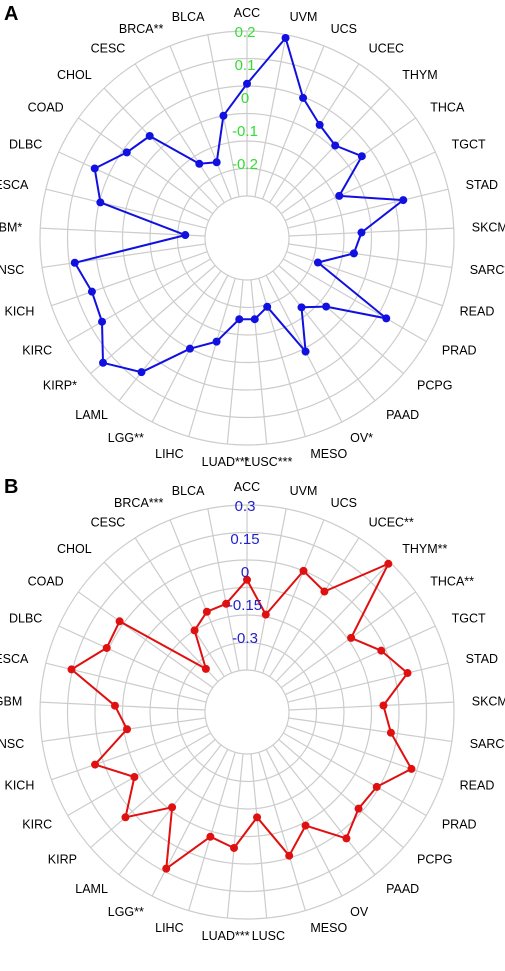  Describe the element at coordinates (447, 107) in the screenshot. I see `category-label: THCA` at that location.